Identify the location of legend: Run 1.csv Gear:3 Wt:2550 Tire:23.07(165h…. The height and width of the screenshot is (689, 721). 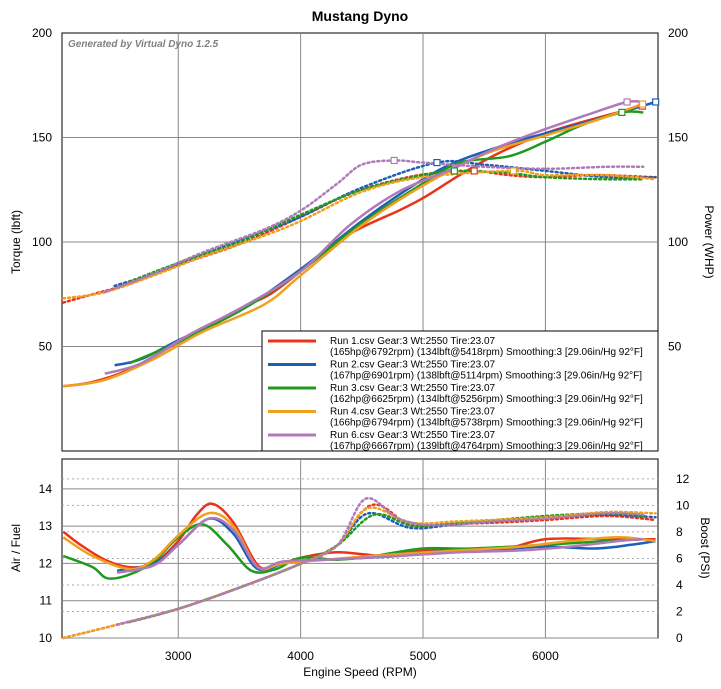
(460, 391).